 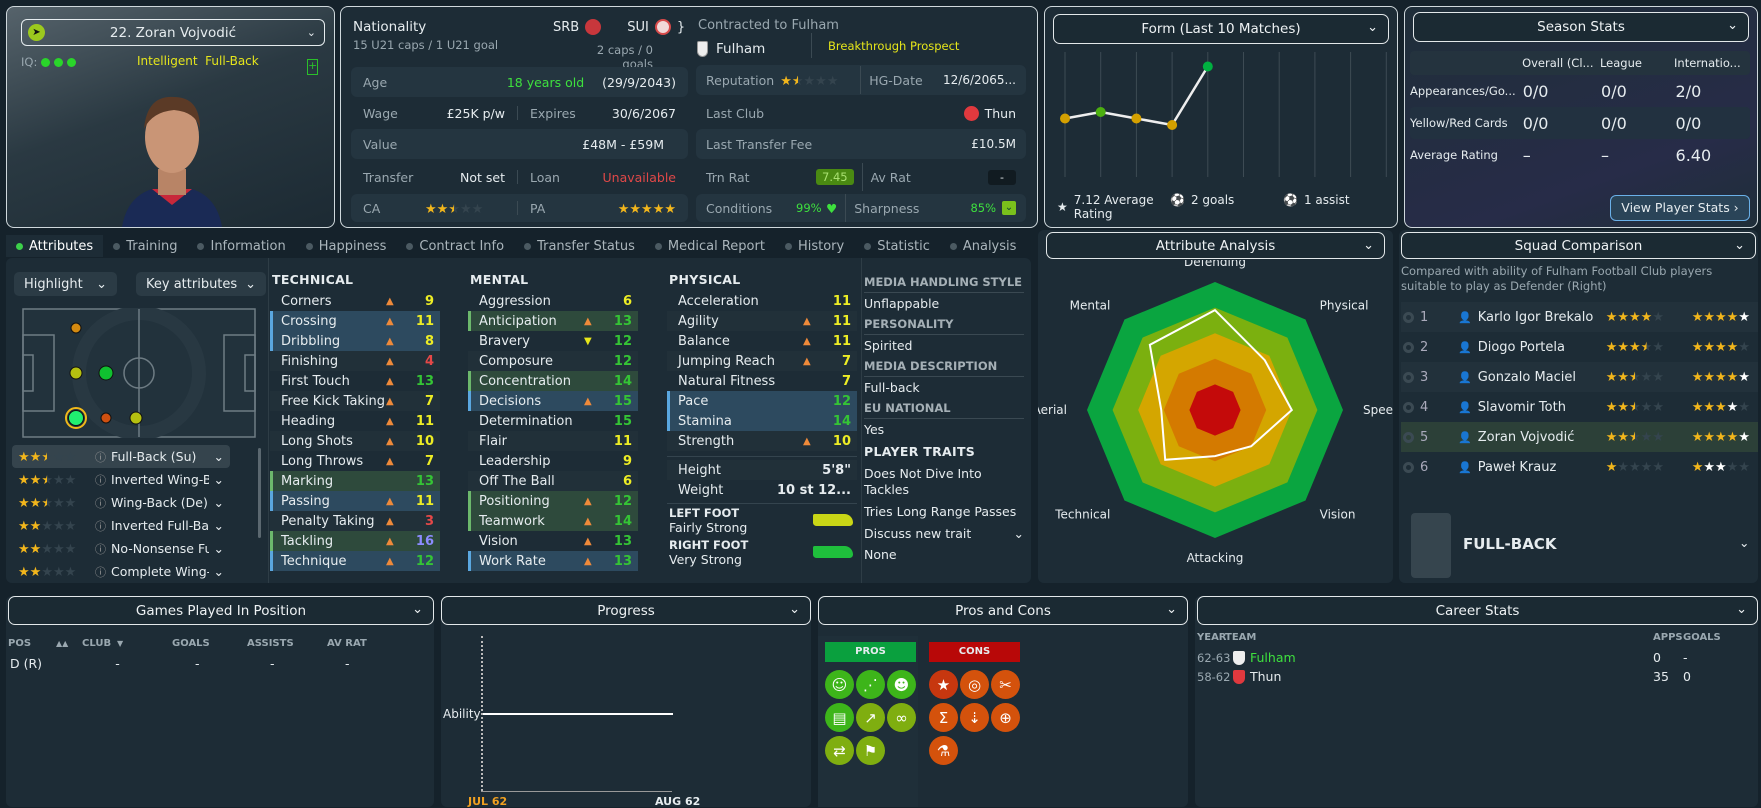 I want to click on column-club: CLUB, so click(x=97, y=643).